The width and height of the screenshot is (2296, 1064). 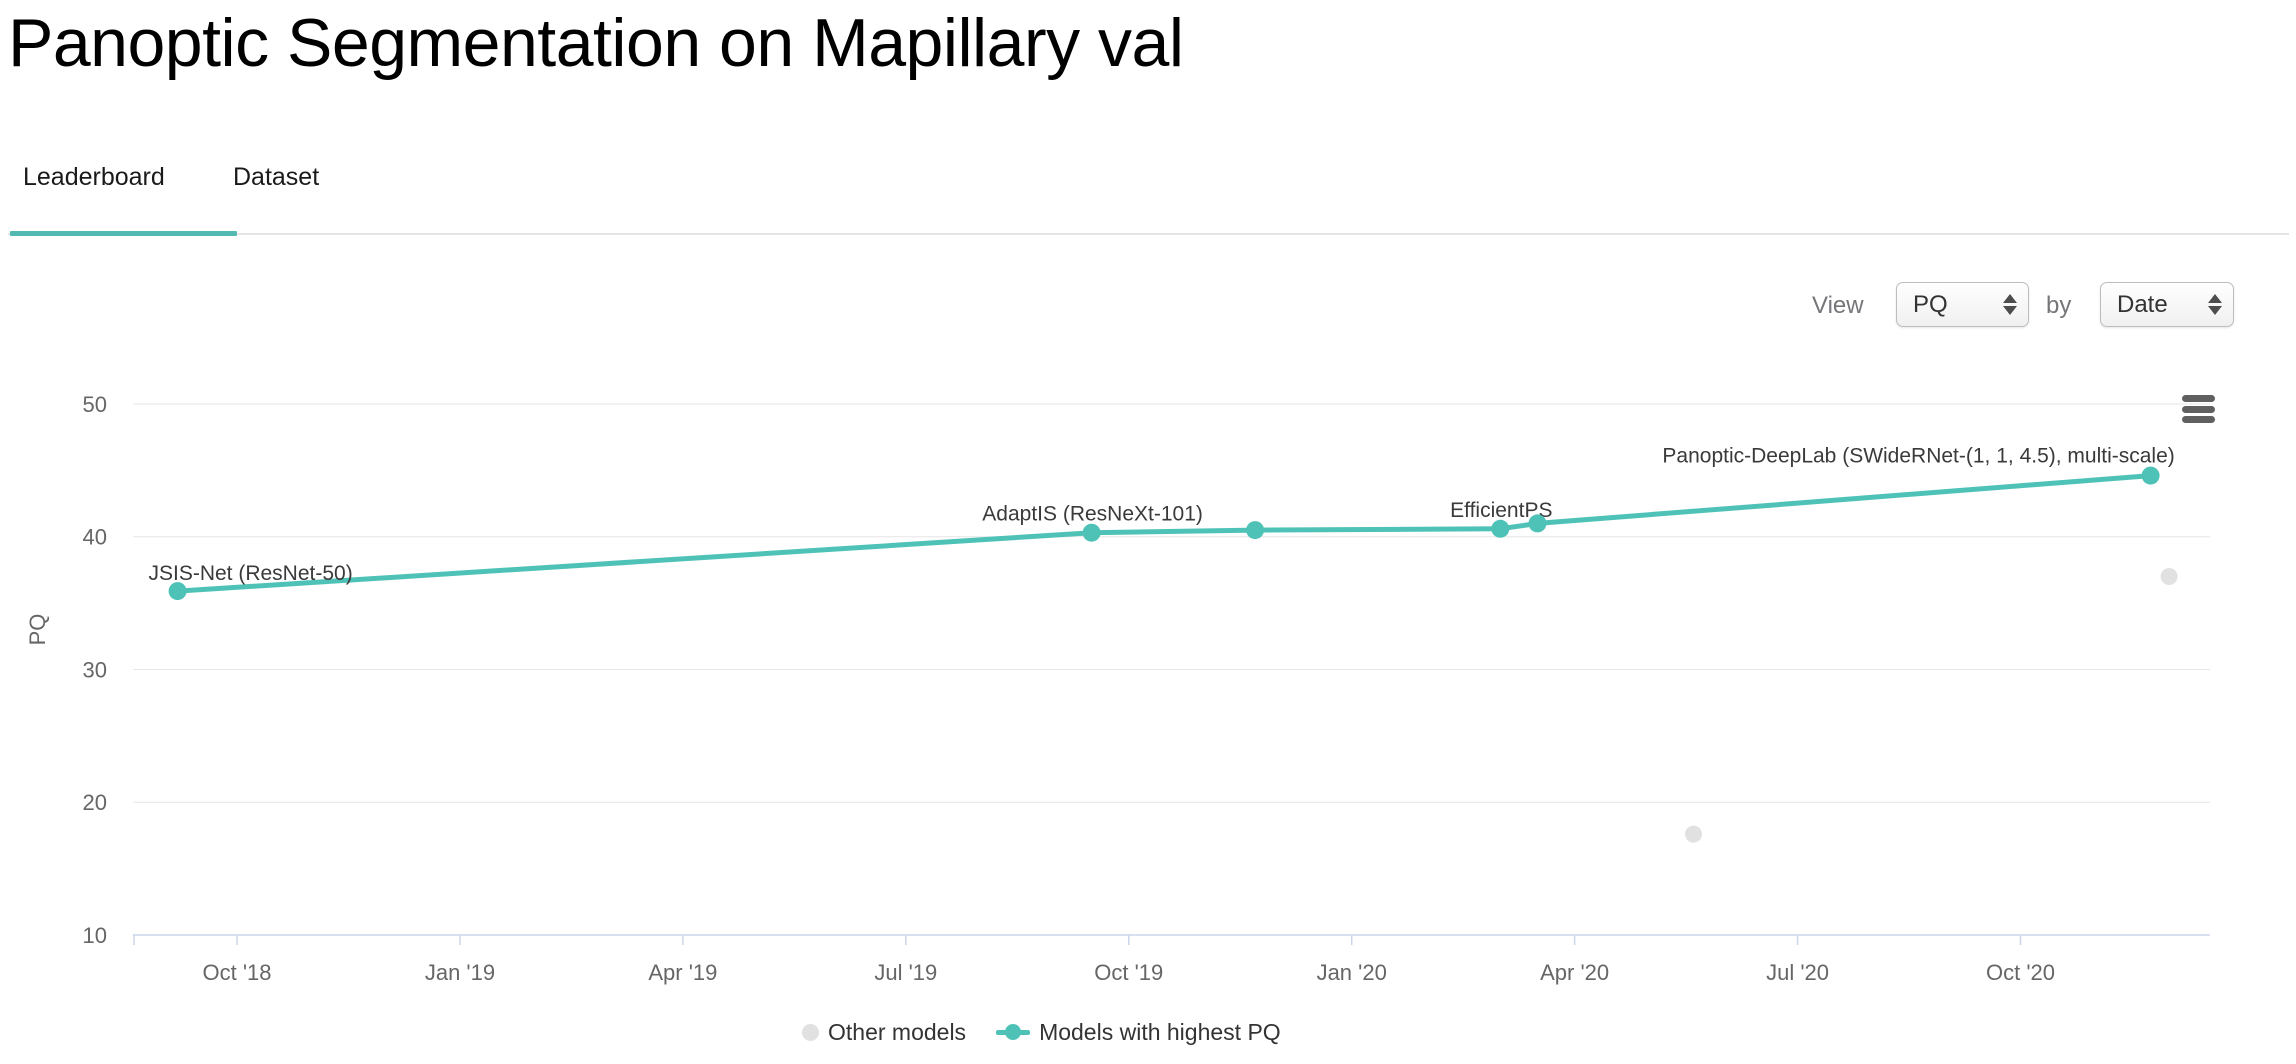 What do you see at coordinates (95, 537) in the screenshot?
I see `y-tick-label: 40` at bounding box center [95, 537].